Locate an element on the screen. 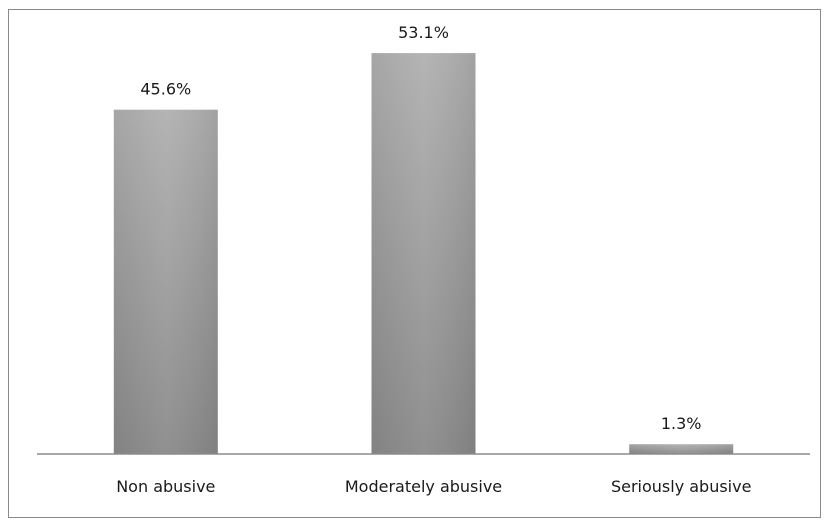 This screenshot has width=828, height=522. data-label: 53.1% is located at coordinates (423, 32).